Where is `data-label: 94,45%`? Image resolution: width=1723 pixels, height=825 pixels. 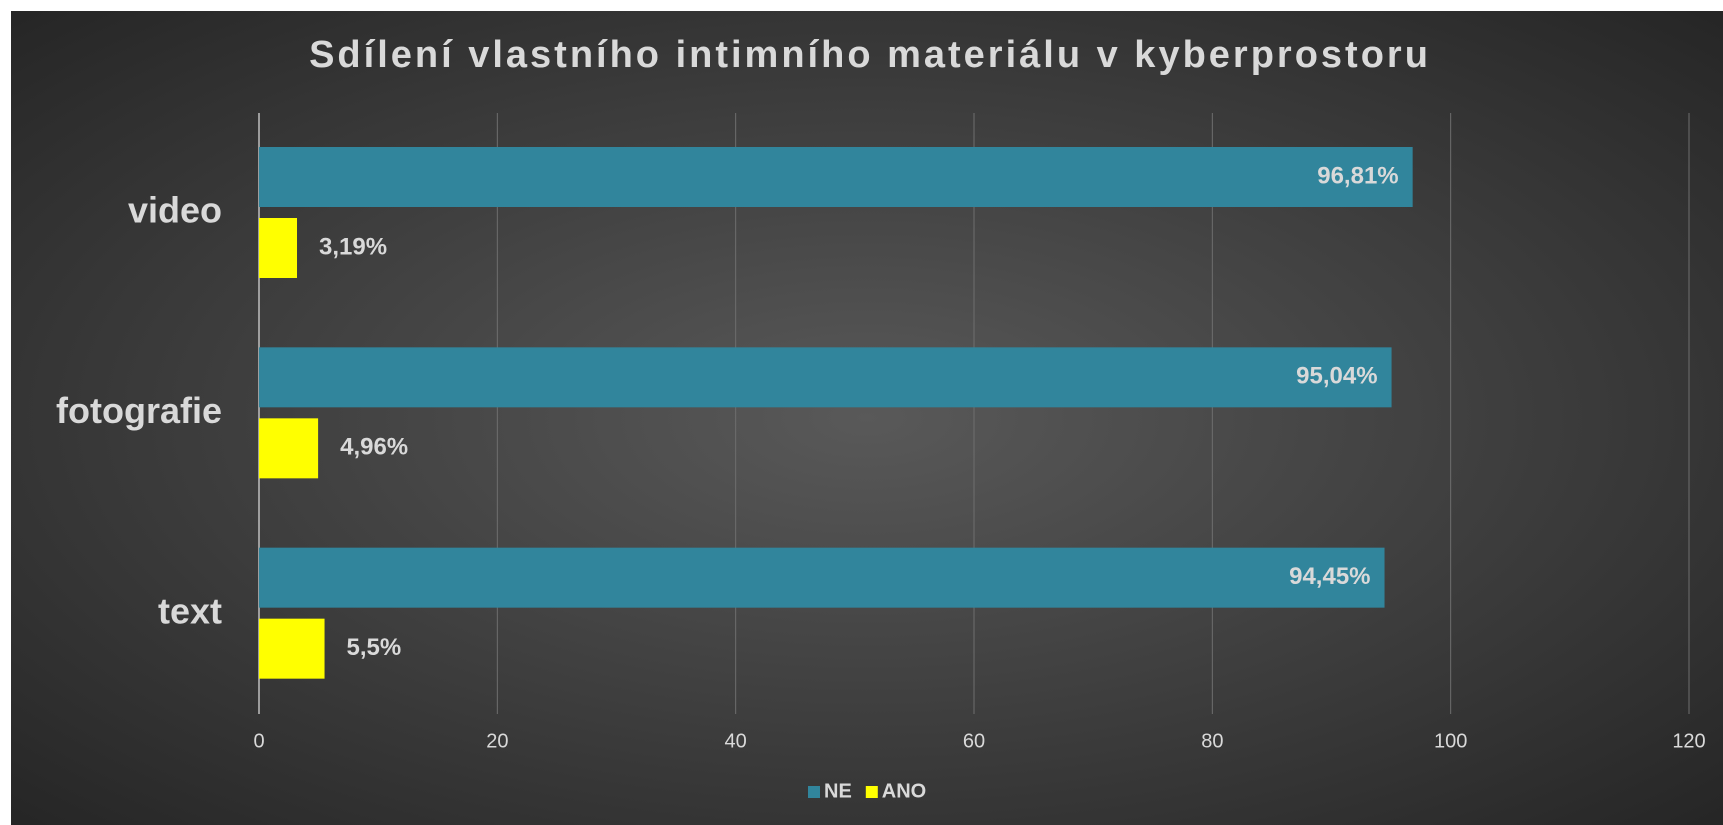
data-label: 94,45% is located at coordinates (1329, 576).